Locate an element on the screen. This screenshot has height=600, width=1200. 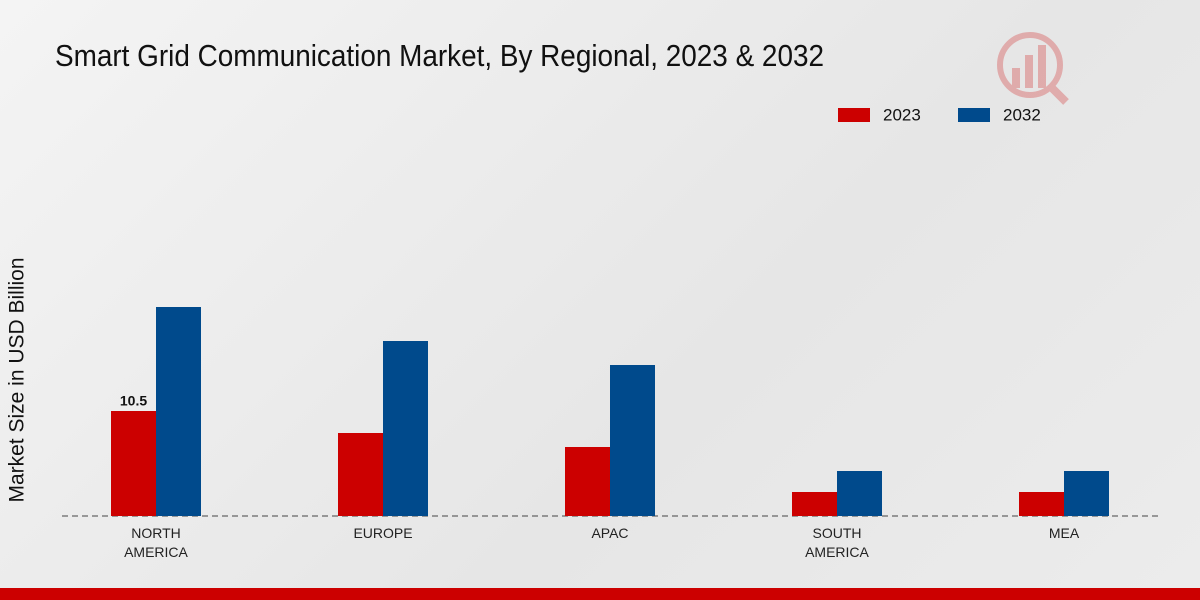
legend-label: 2032 is located at coordinates (1022, 114).